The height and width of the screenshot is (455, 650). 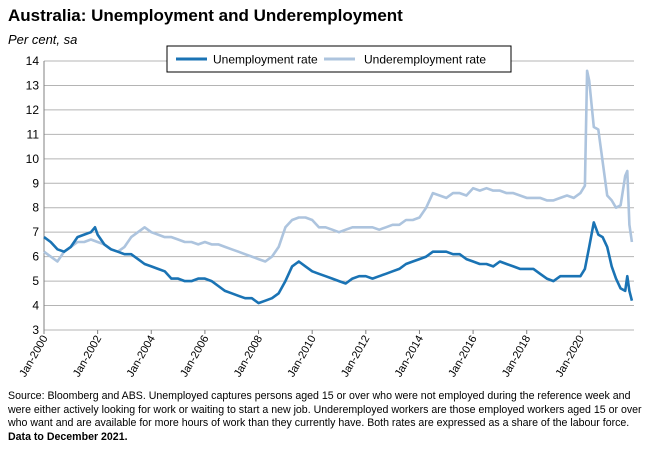 What do you see at coordinates (33, 85) in the screenshot?
I see `y-tick-label: 13` at bounding box center [33, 85].